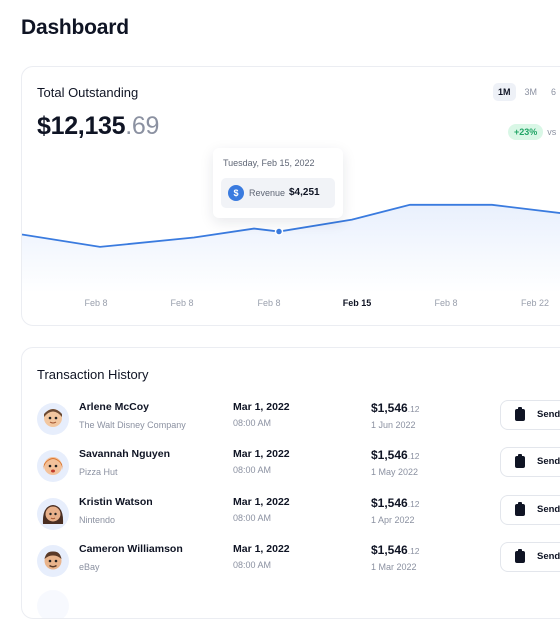  What do you see at coordinates (395, 472) in the screenshot?
I see `amount-date: 1 May 2022` at bounding box center [395, 472].